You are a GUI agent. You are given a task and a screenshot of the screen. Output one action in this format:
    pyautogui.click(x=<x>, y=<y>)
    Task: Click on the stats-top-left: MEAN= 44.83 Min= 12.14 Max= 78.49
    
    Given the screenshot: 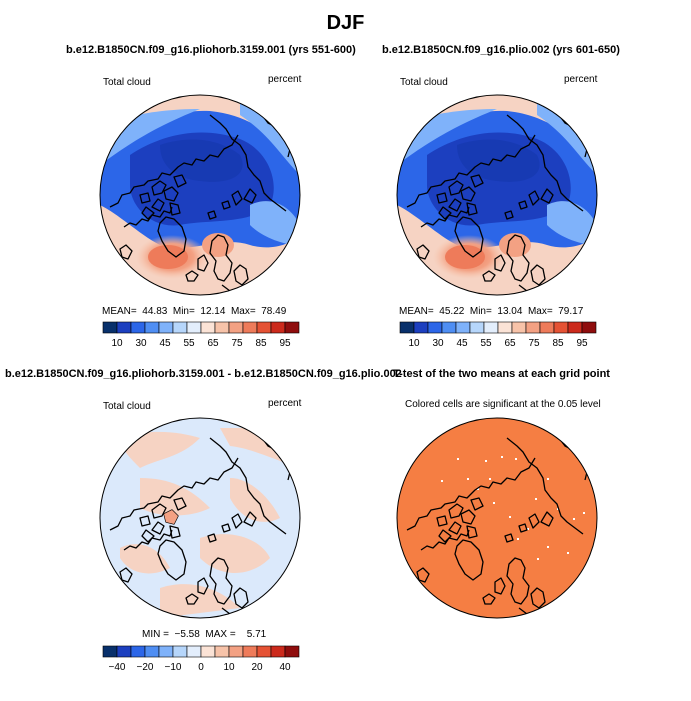 What is the action you would take?
    pyautogui.click(x=194, y=311)
    